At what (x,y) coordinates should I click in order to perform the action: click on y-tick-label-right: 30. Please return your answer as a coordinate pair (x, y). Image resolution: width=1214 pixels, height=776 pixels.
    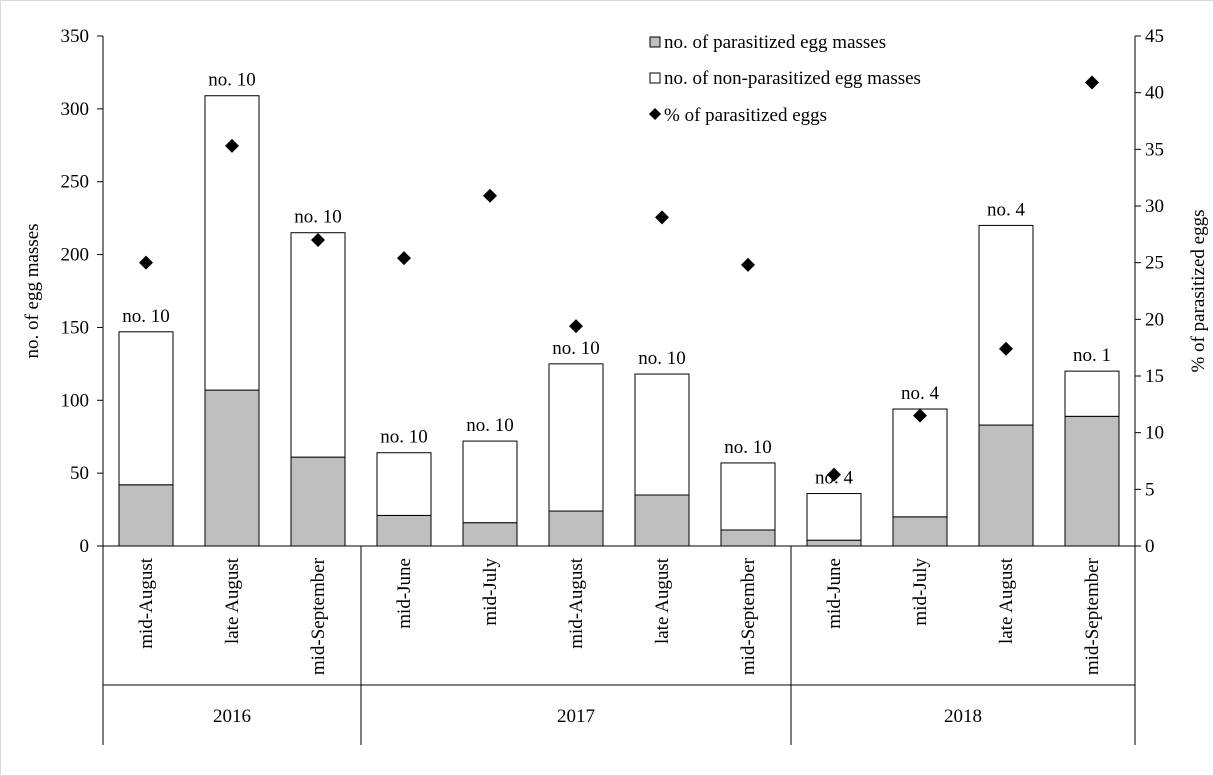
    Looking at the image, I should click on (1154, 206).